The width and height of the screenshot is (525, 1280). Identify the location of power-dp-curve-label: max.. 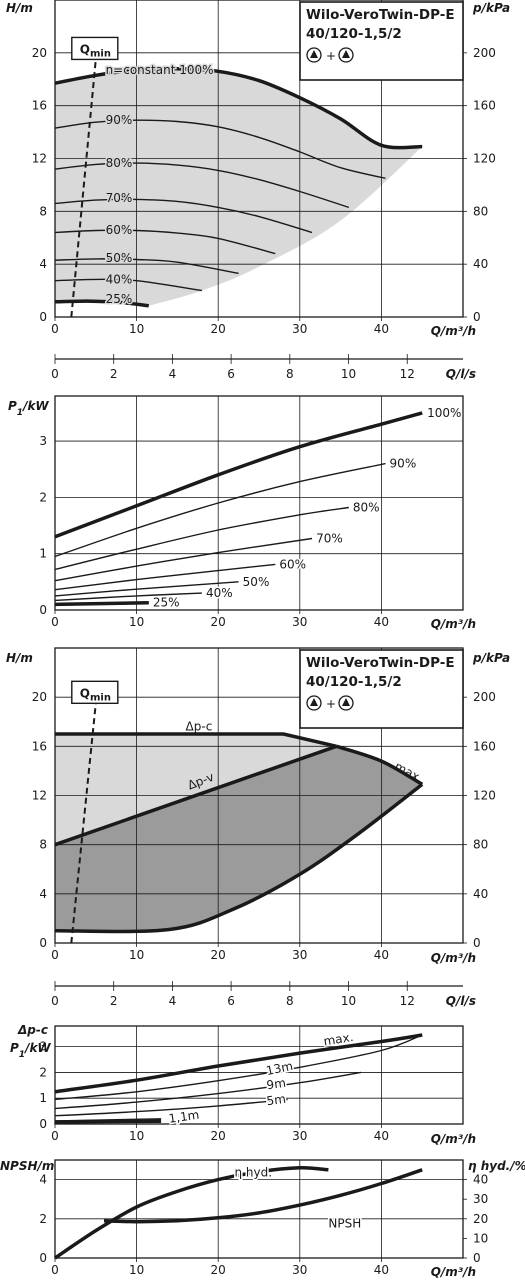
(339, 1039).